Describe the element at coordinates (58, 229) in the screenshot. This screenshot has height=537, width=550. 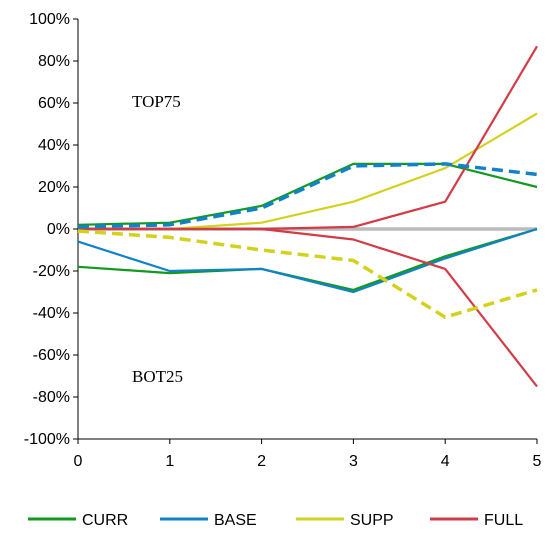
I see `y-tick-label: 0%` at that location.